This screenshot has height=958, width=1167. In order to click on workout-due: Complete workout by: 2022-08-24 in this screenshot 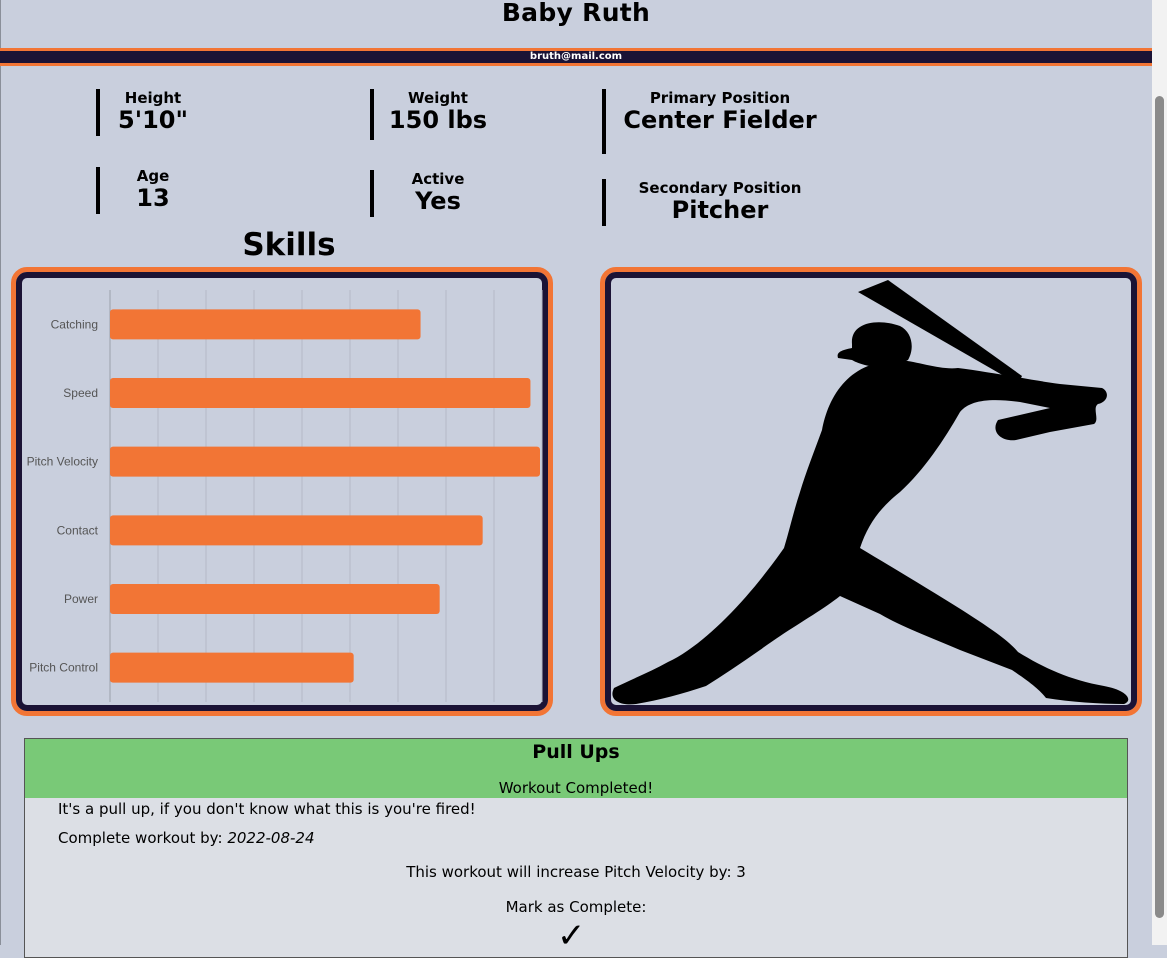, I will do `click(186, 838)`.